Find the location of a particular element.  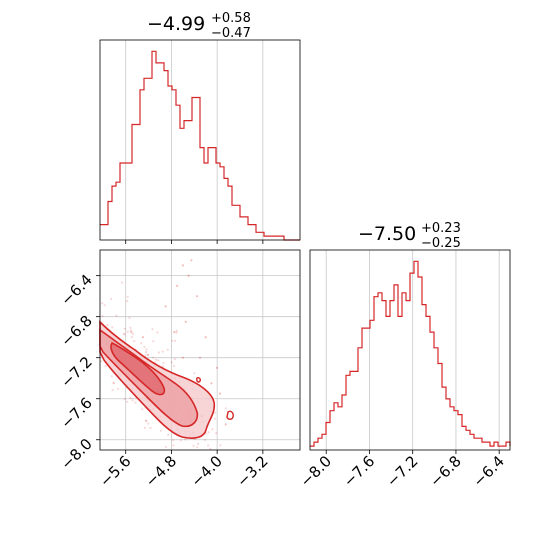

x-tick-label: −3.2 is located at coordinates (252, 471).